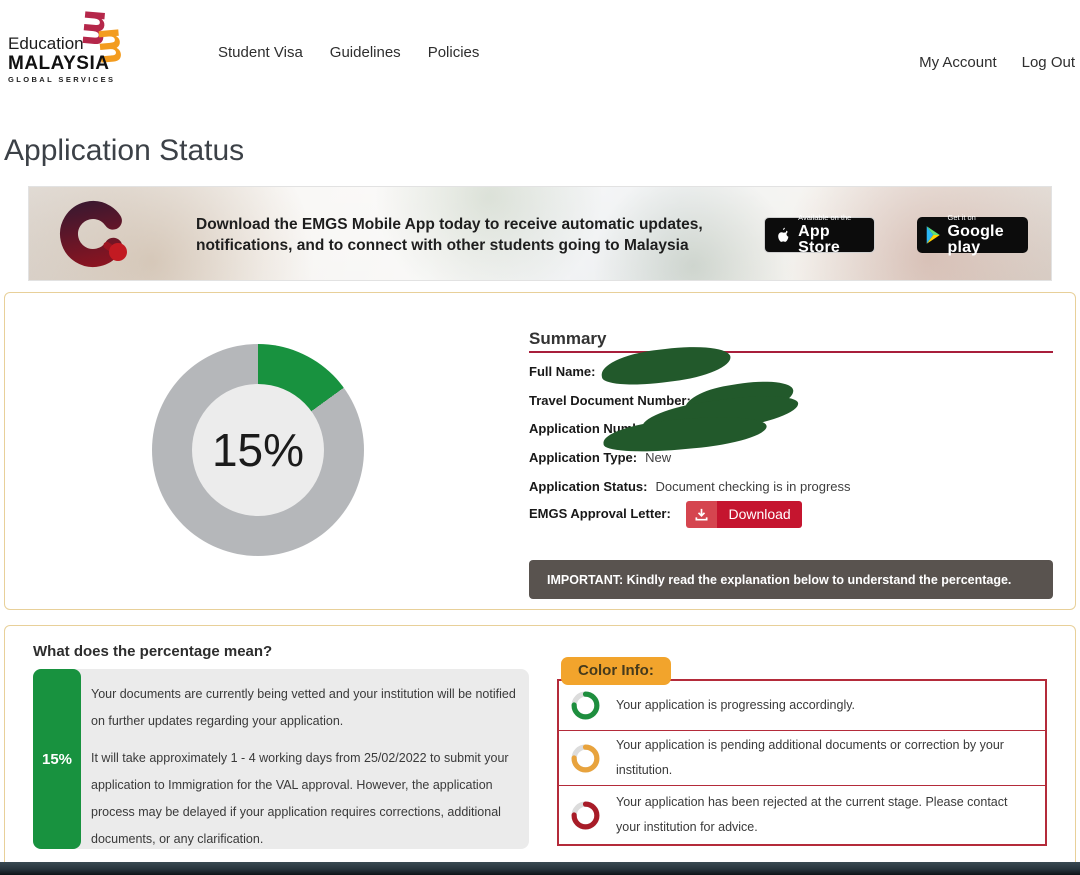 This screenshot has width=1080, height=875. Describe the element at coordinates (453, 52) in the screenshot. I see `nav-policies: Policies` at that location.